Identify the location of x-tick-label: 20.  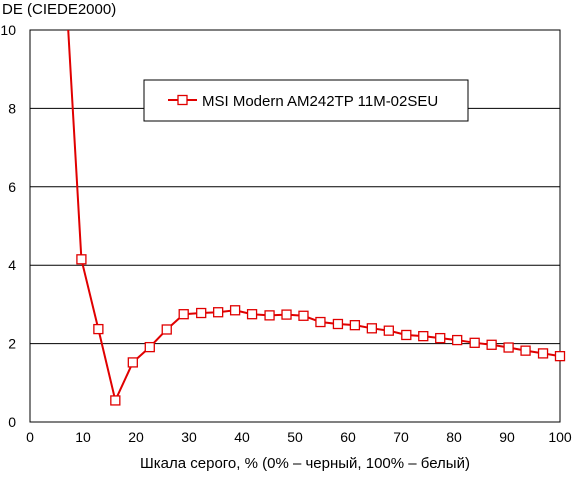
(136, 437).